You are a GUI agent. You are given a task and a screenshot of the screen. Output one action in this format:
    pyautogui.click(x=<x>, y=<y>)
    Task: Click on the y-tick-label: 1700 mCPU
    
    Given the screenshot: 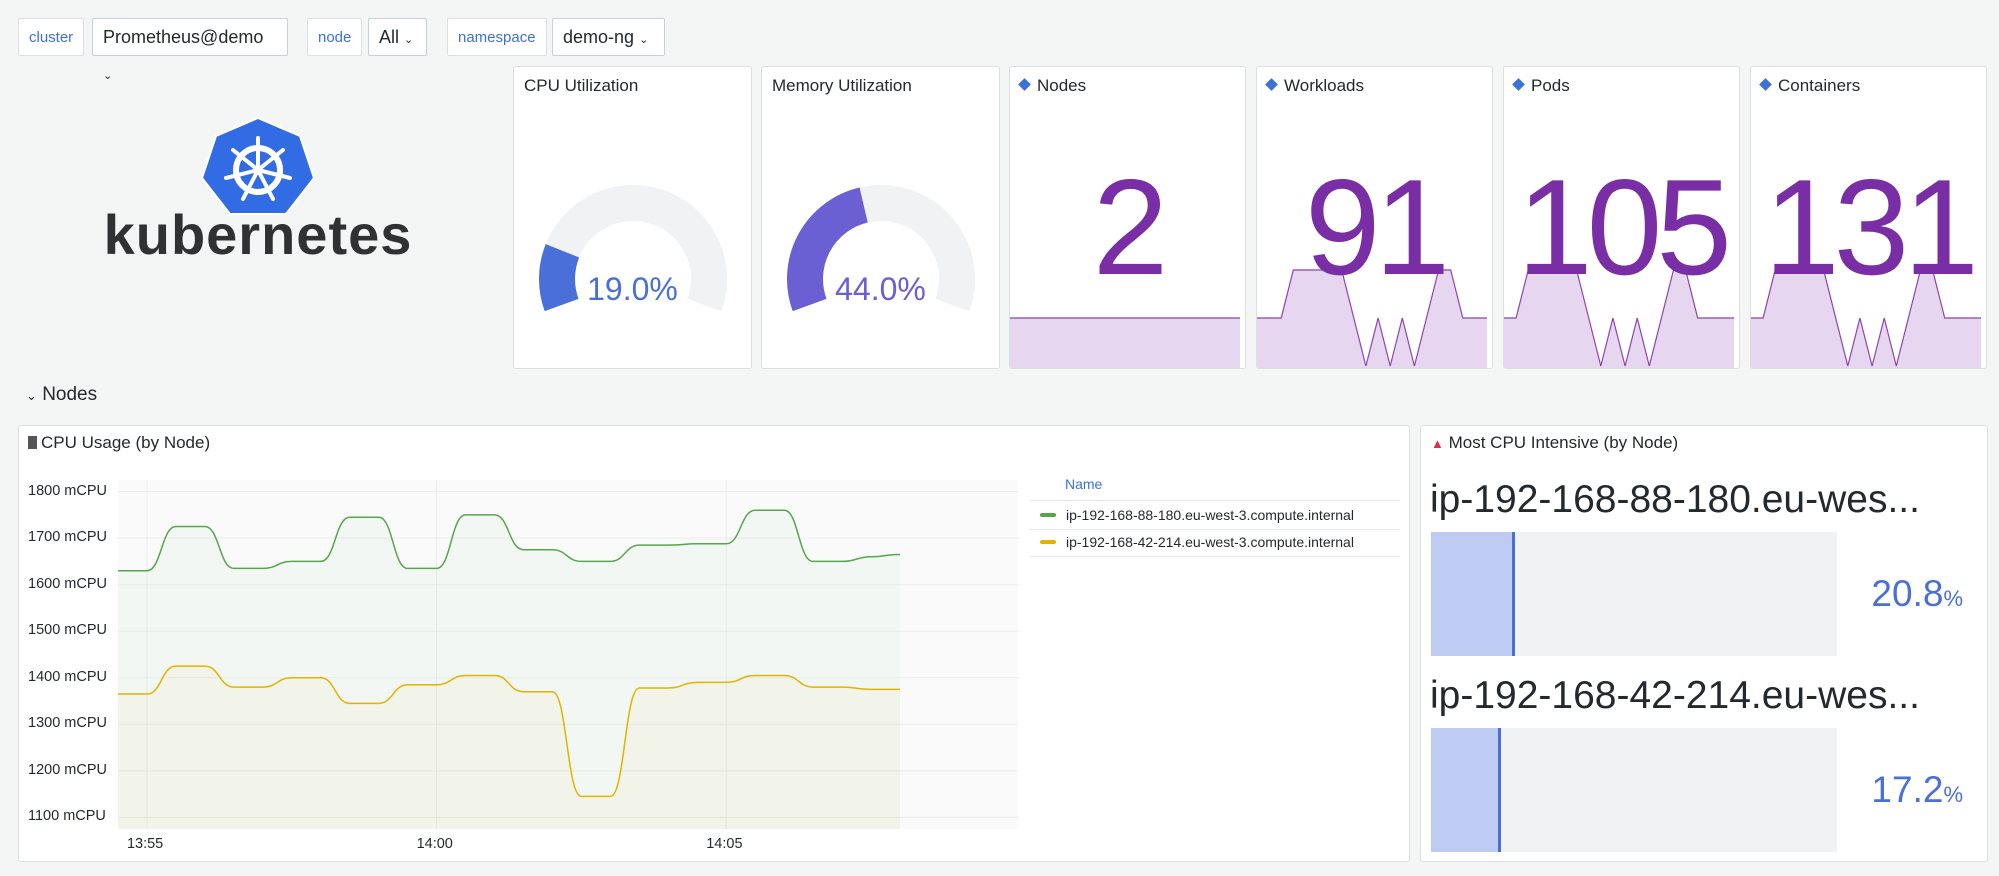 What is the action you would take?
    pyautogui.click(x=67, y=537)
    